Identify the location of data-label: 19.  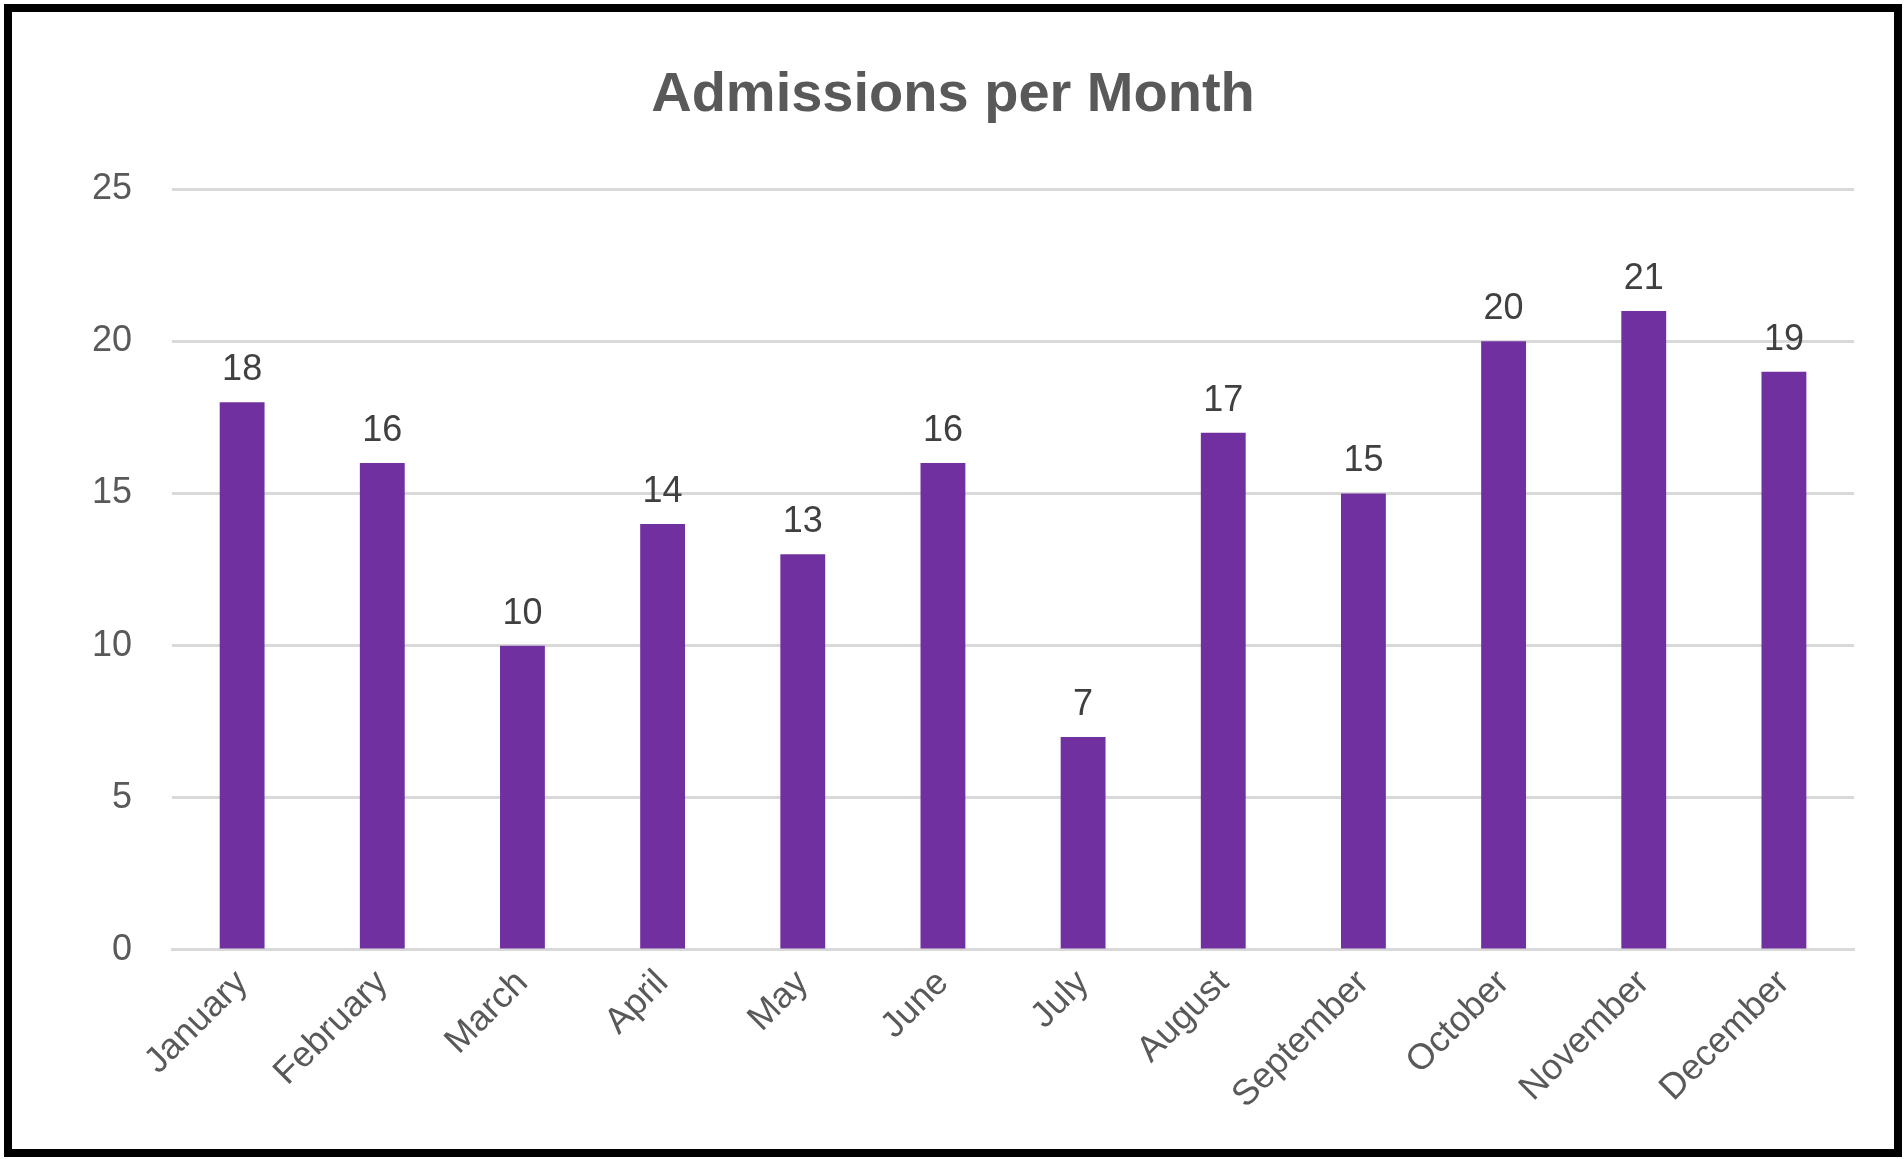
(1783, 337).